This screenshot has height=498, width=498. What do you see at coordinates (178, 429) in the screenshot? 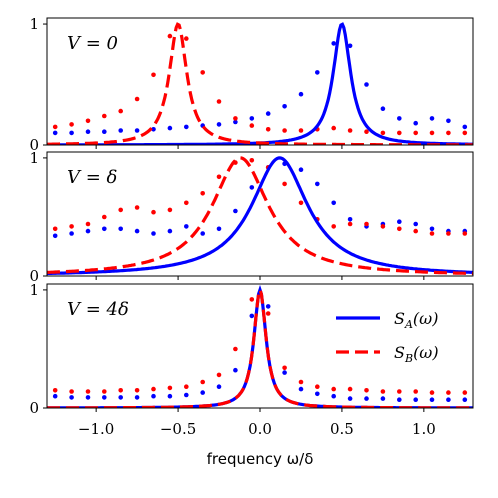
I see `x-tick-label: −0.5` at bounding box center [178, 429].